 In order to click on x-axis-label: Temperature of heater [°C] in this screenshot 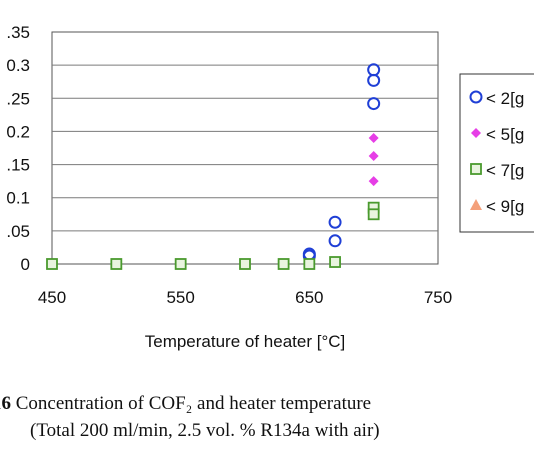, I will do `click(245, 341)`.